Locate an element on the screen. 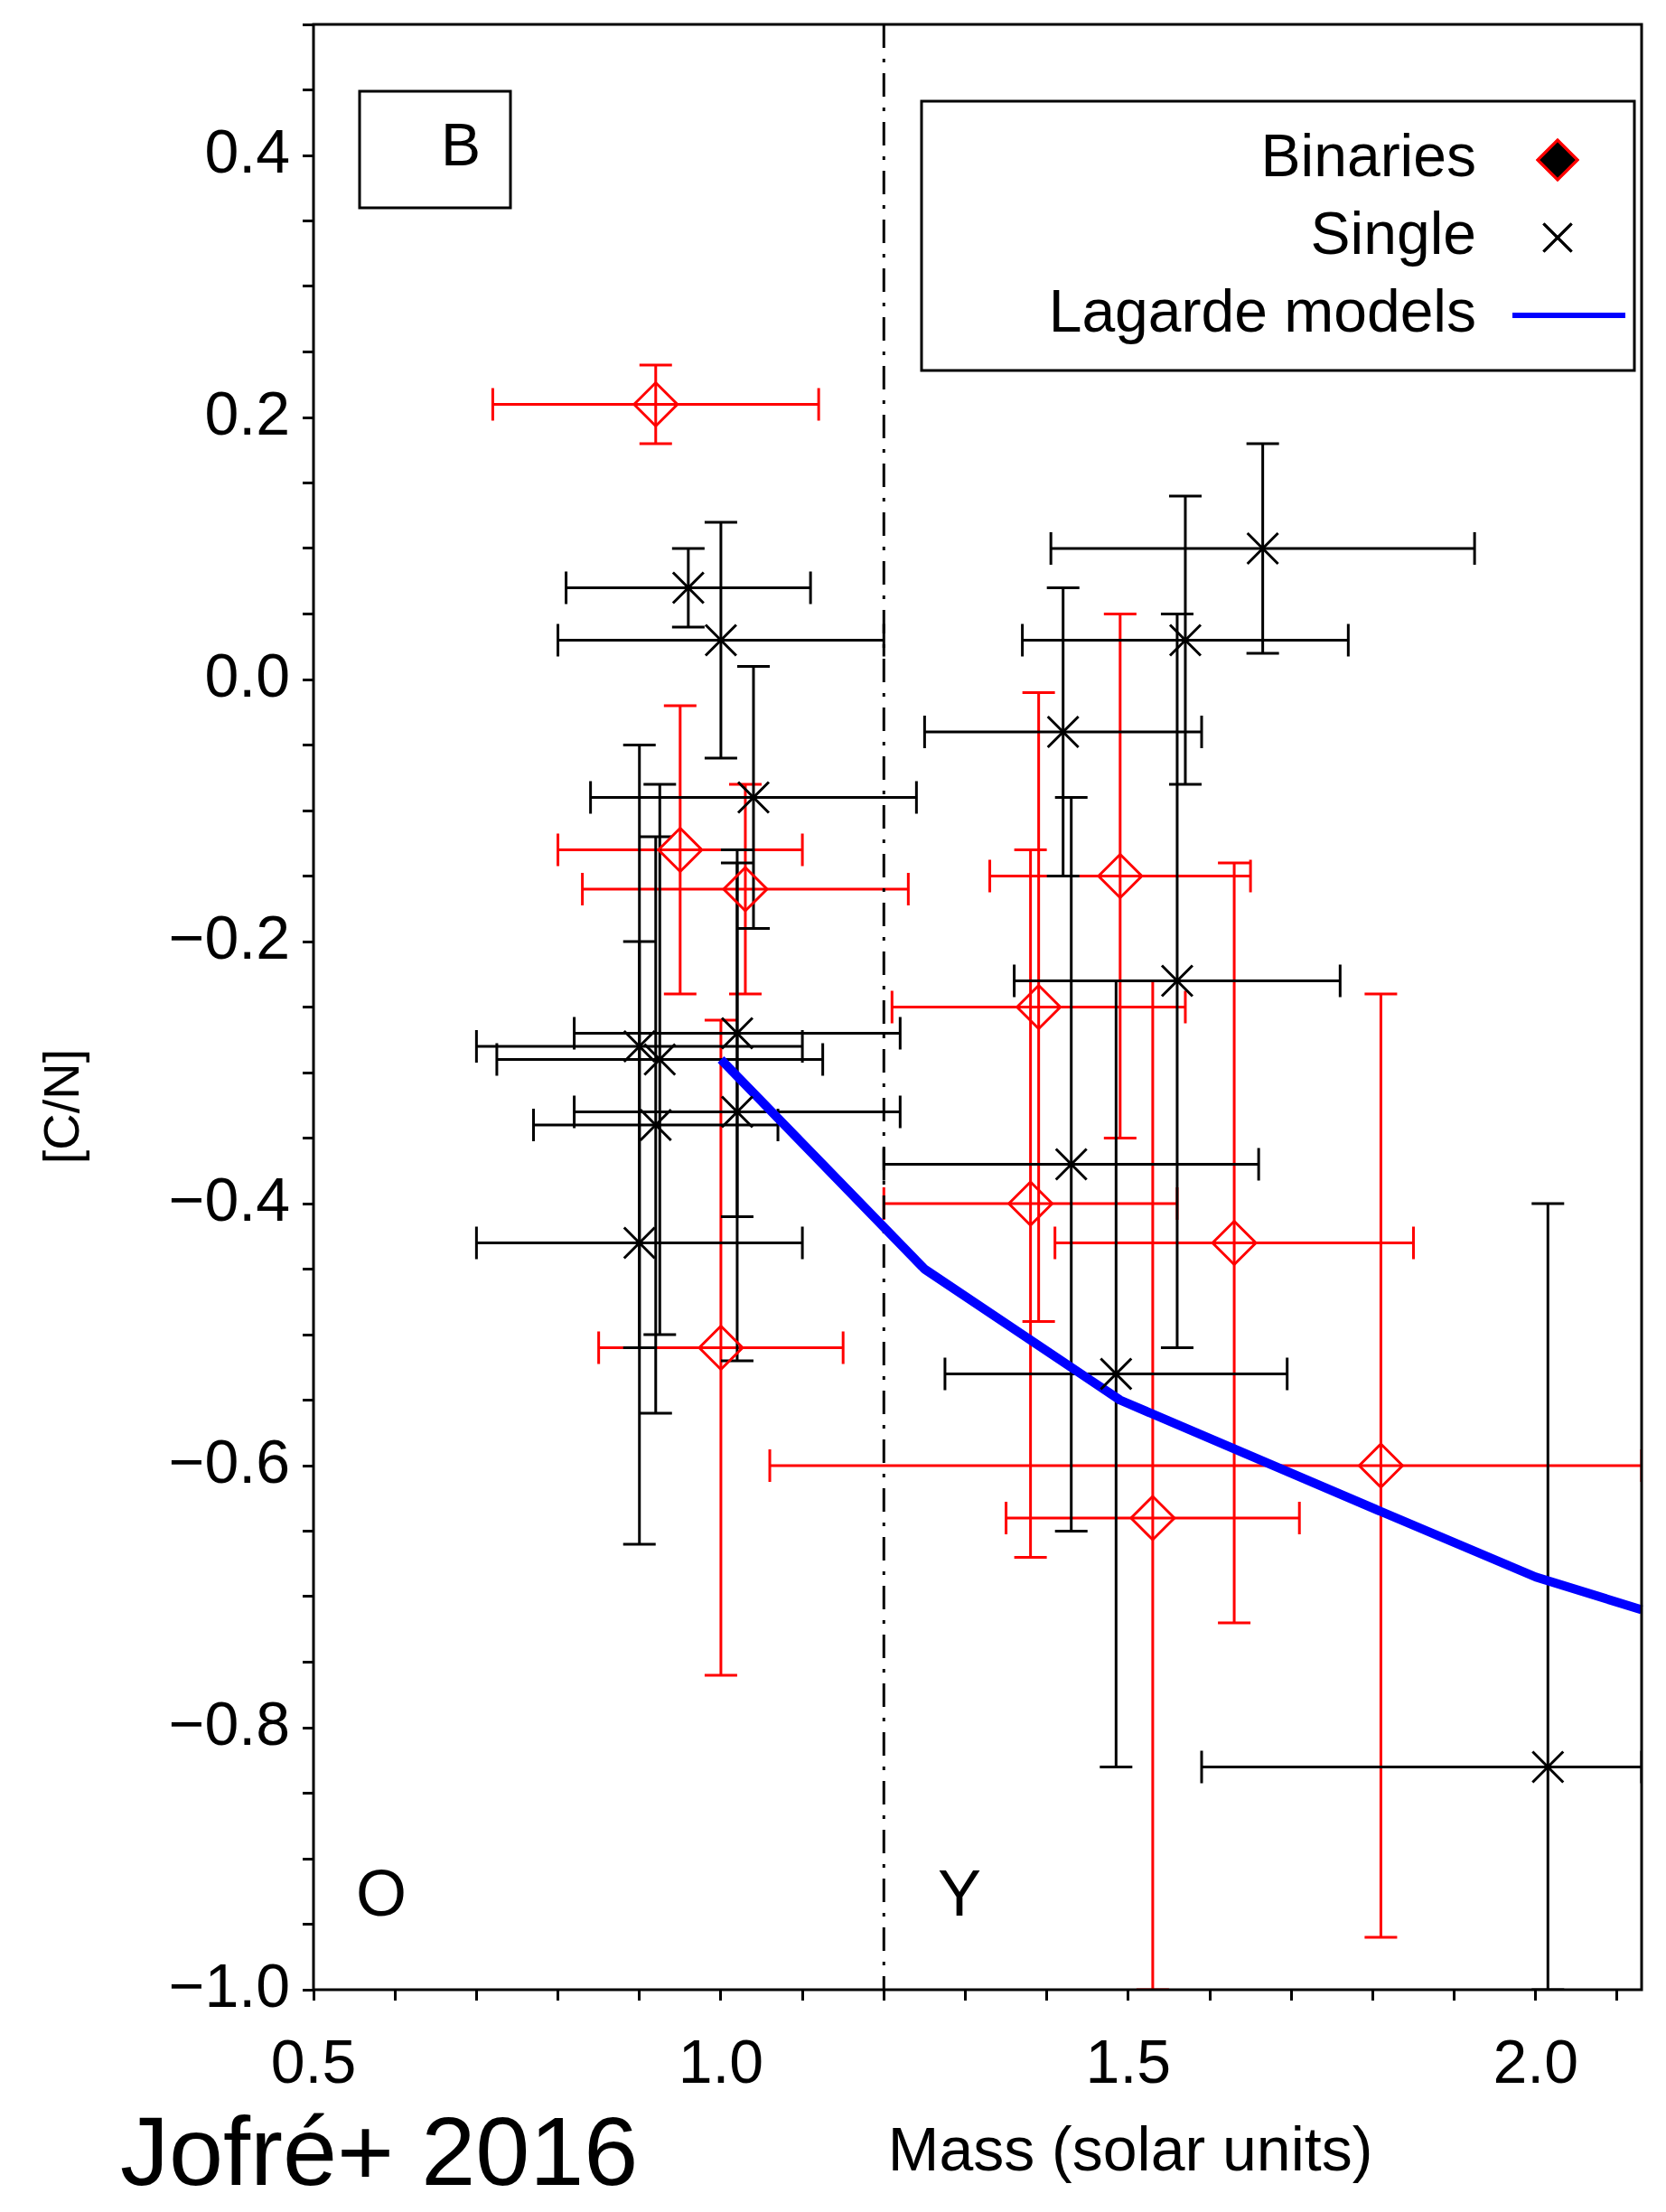 Image resolution: width=1666 pixels, height=2212 pixels. legend-label: Single is located at coordinates (1393, 233).